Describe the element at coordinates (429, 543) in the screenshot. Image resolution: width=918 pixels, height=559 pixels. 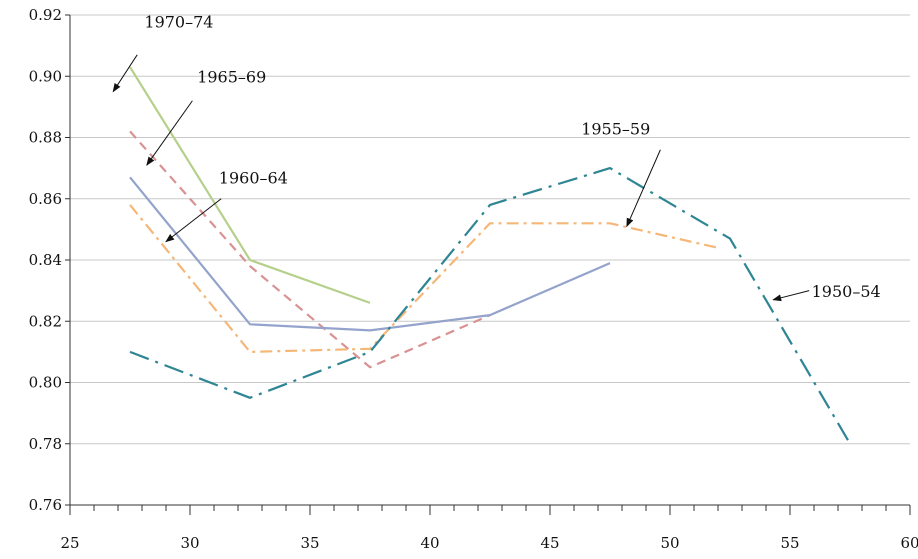
I see `x-tick-label: 40` at that location.